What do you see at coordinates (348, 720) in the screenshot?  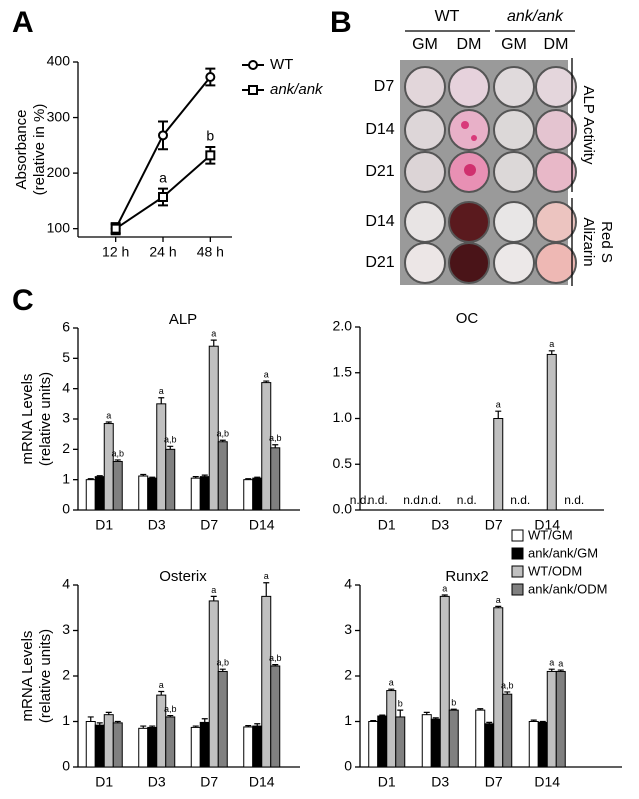 I see `y-tick-label: 1` at bounding box center [348, 720].